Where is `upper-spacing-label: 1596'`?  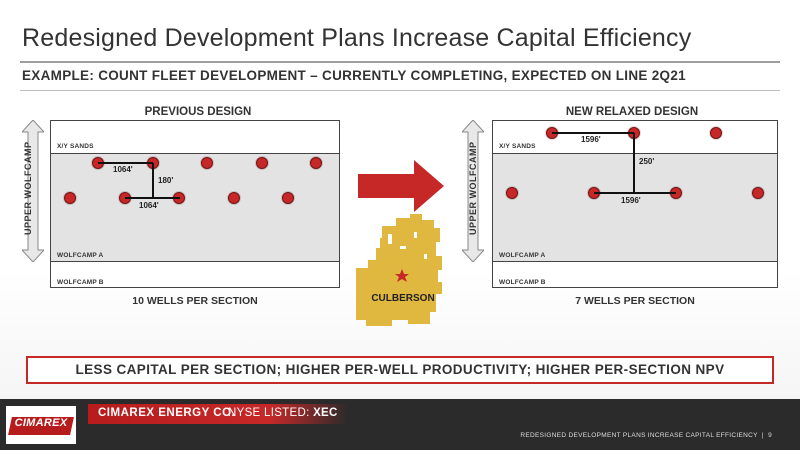
upper-spacing-label: 1596' is located at coordinates (591, 139).